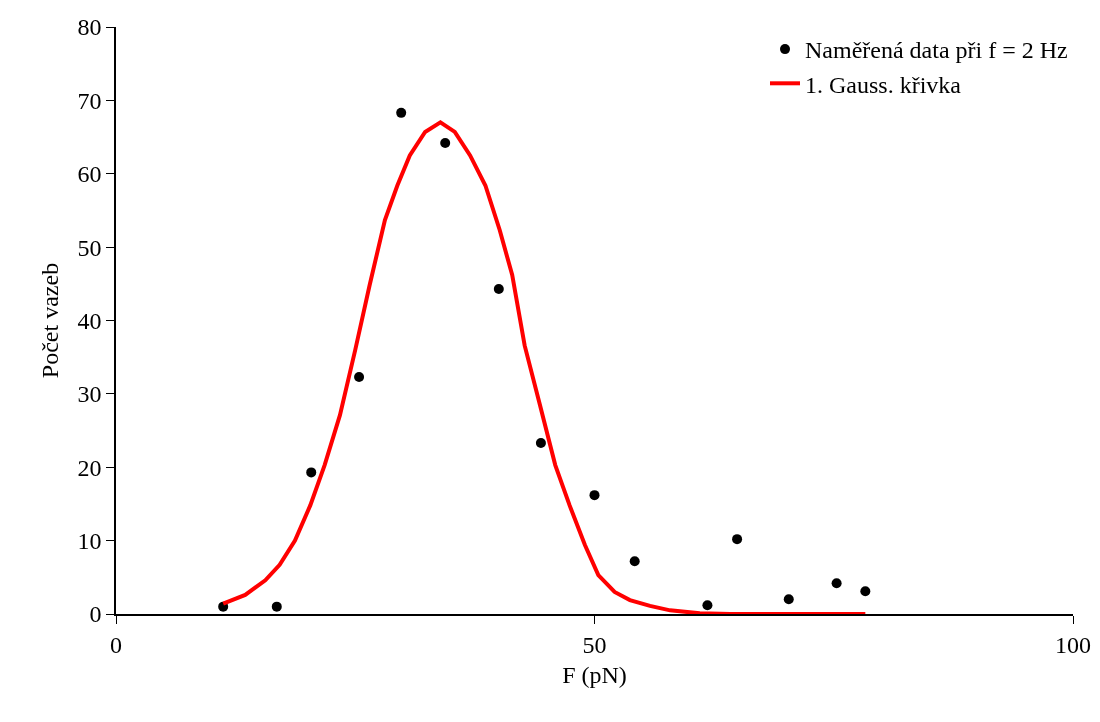  Describe the element at coordinates (89, 247) in the screenshot. I see `y-tick-label: 50` at that location.